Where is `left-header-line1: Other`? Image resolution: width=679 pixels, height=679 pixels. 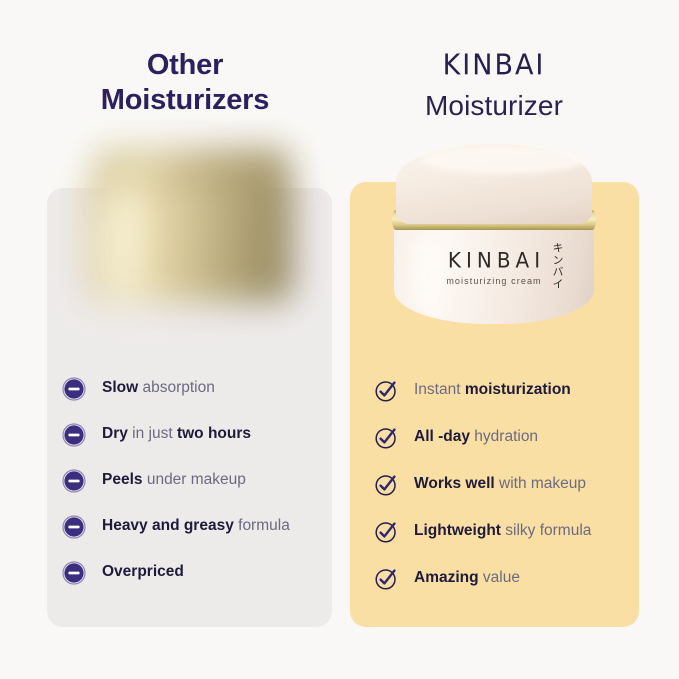 left-header-line1: Other is located at coordinates (185, 65).